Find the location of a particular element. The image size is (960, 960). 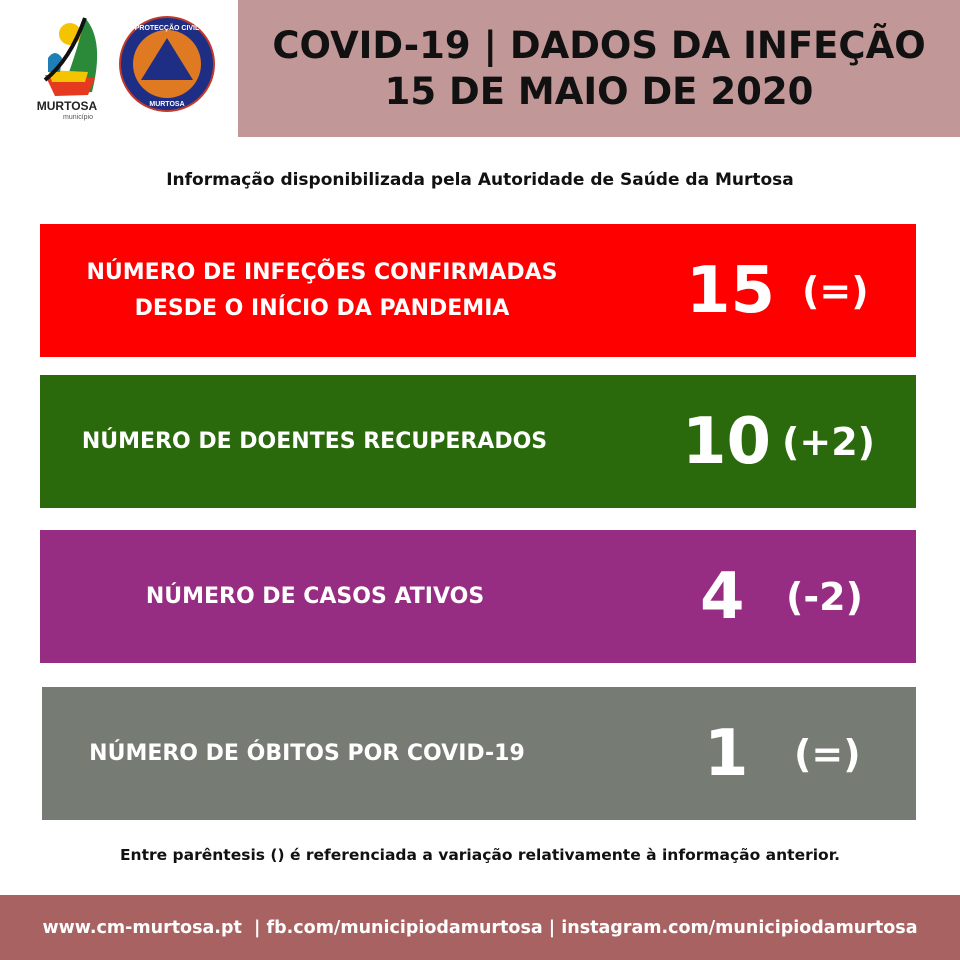

stat-label: NÚMERO DE CASOS ATIVOS is located at coordinates (315, 596).